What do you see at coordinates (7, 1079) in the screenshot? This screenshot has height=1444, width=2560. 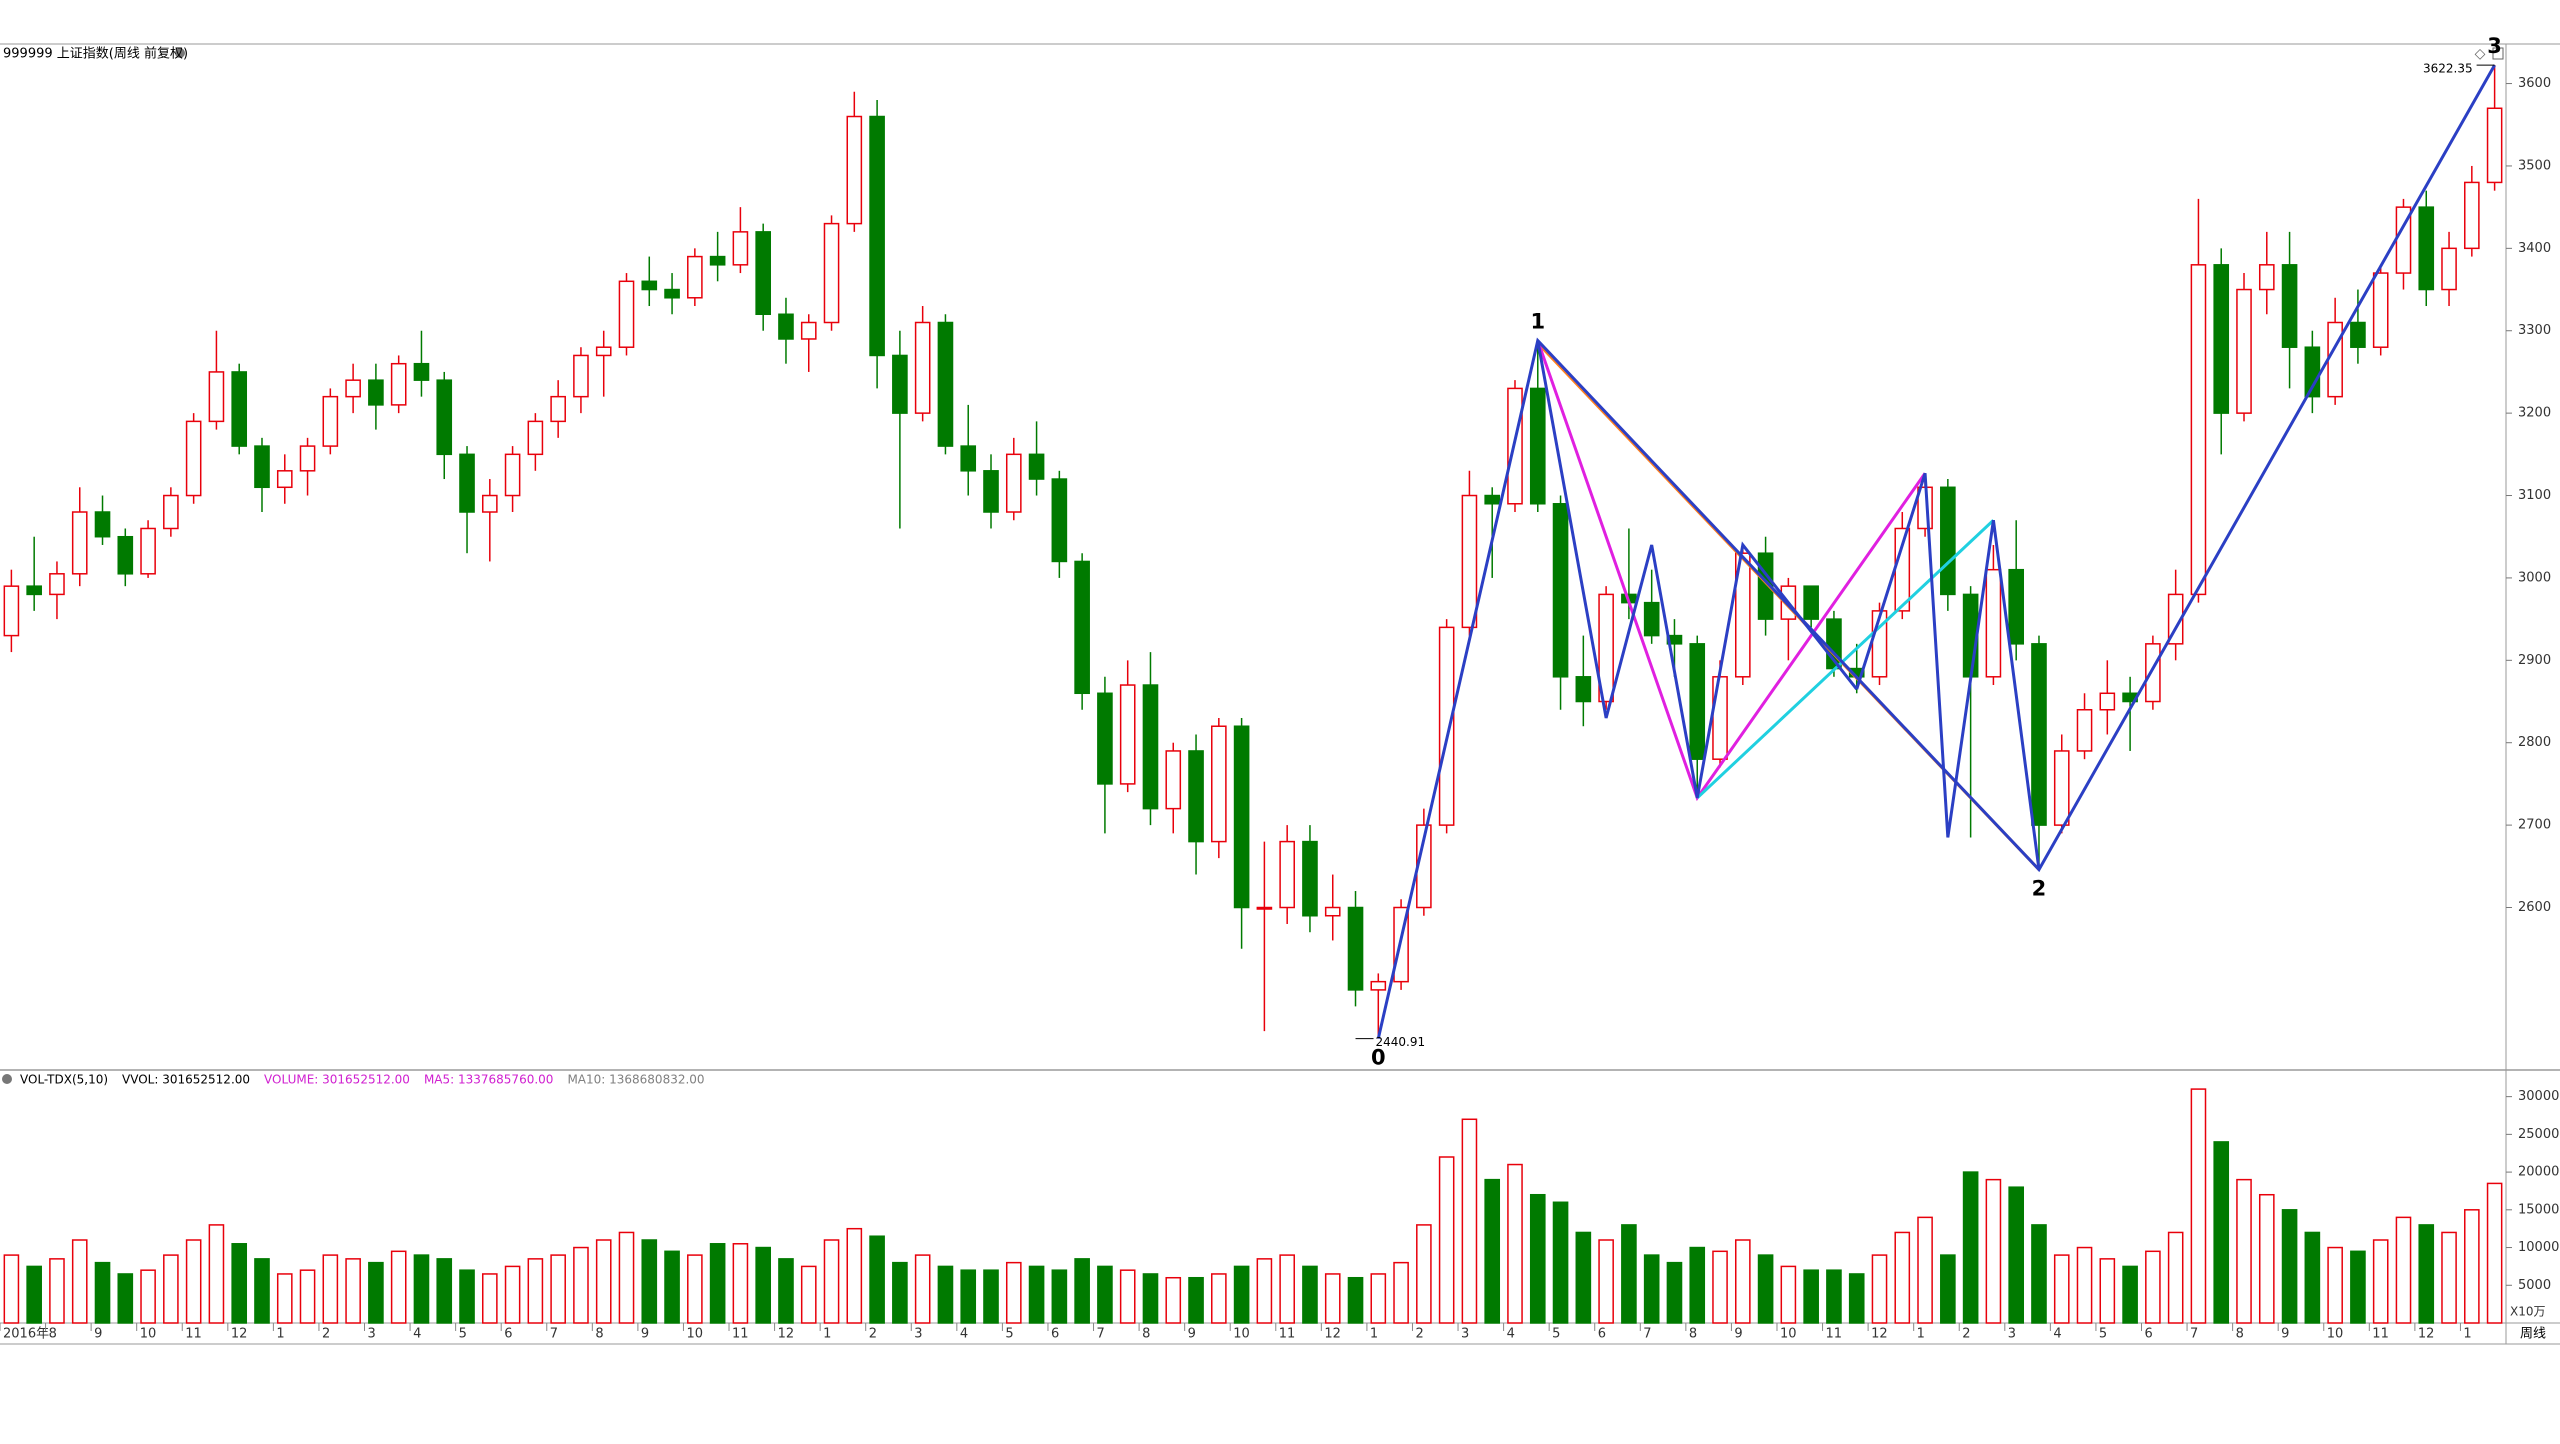 I see `indicator-icon` at bounding box center [7, 1079].